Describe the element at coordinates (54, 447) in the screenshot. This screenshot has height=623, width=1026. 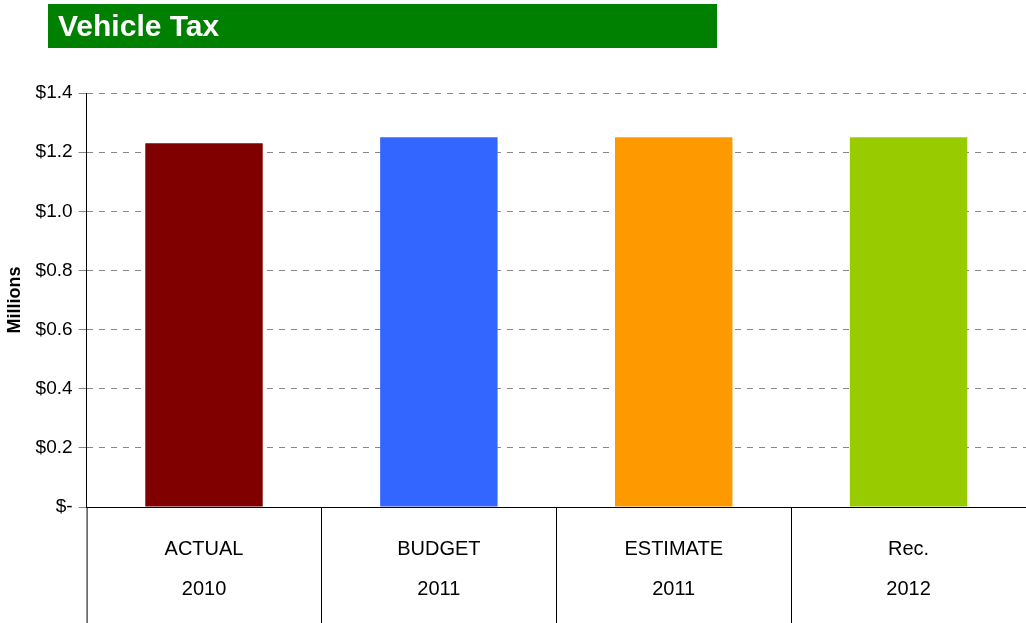
I see `y-tick-label: $0.2` at that location.